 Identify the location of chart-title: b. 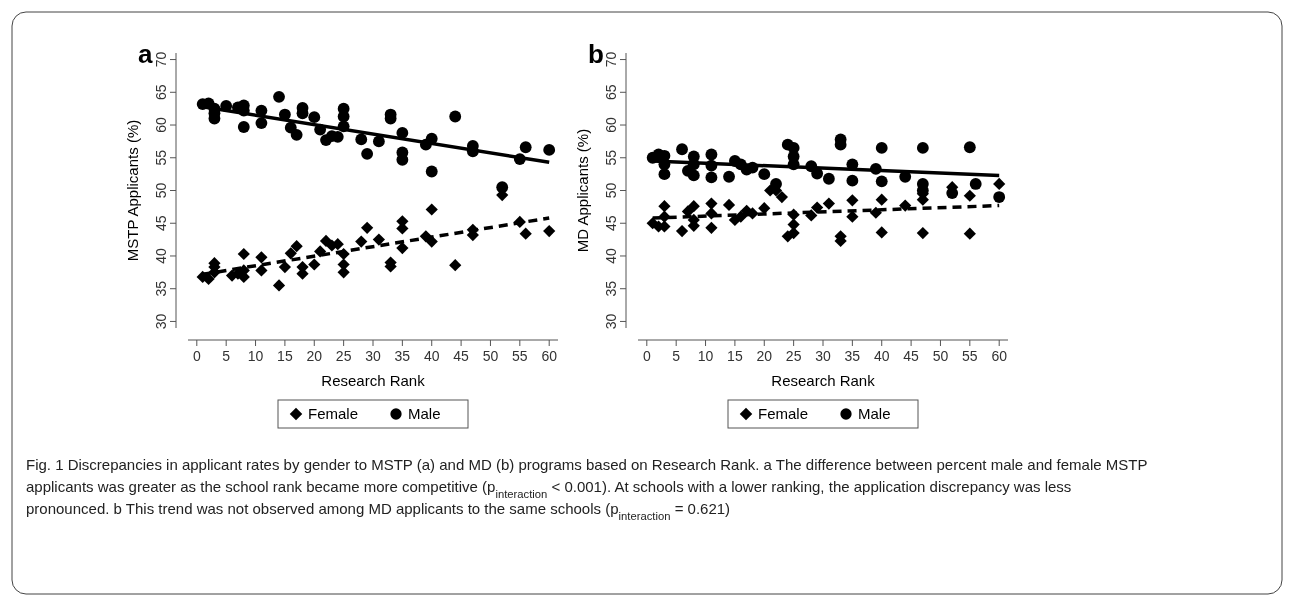
(596, 54).